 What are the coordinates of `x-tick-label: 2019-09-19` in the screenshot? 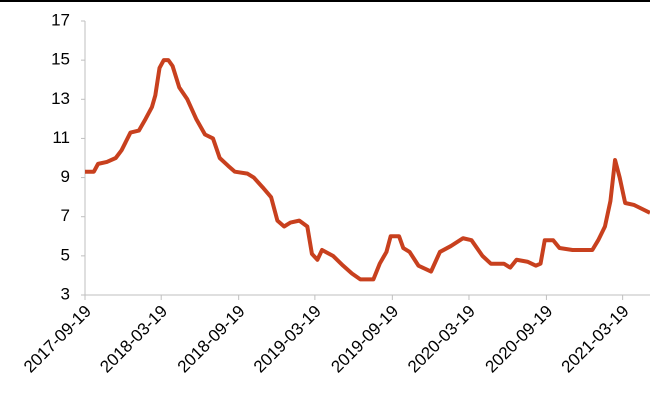 It's located at (364, 339).